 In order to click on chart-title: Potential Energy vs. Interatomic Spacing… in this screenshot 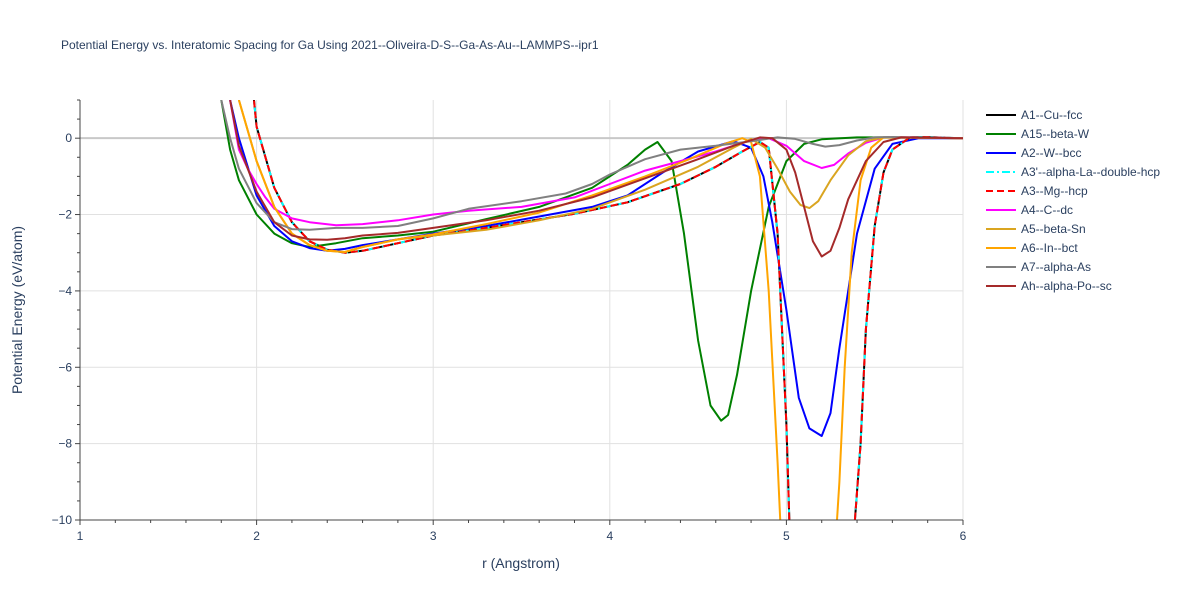, I will do `click(330, 45)`.